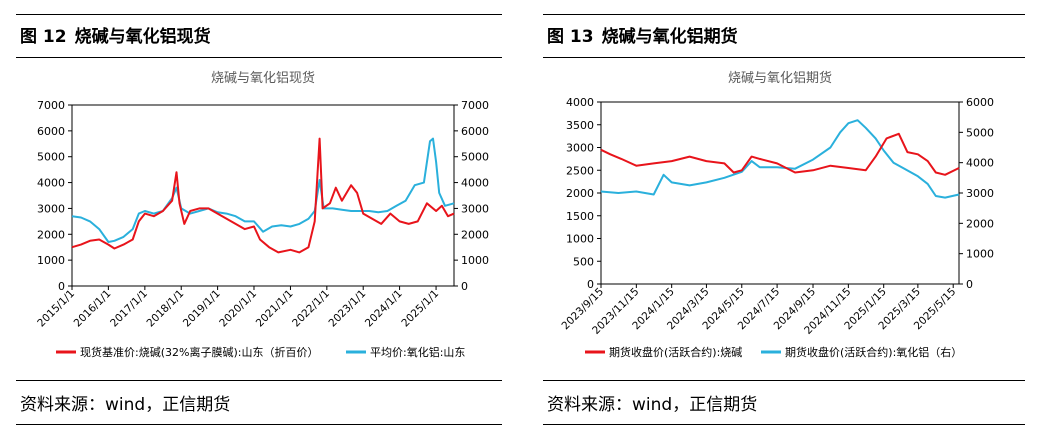  I want to click on x-tick-label: 2022/1/1, so click(311, 309).